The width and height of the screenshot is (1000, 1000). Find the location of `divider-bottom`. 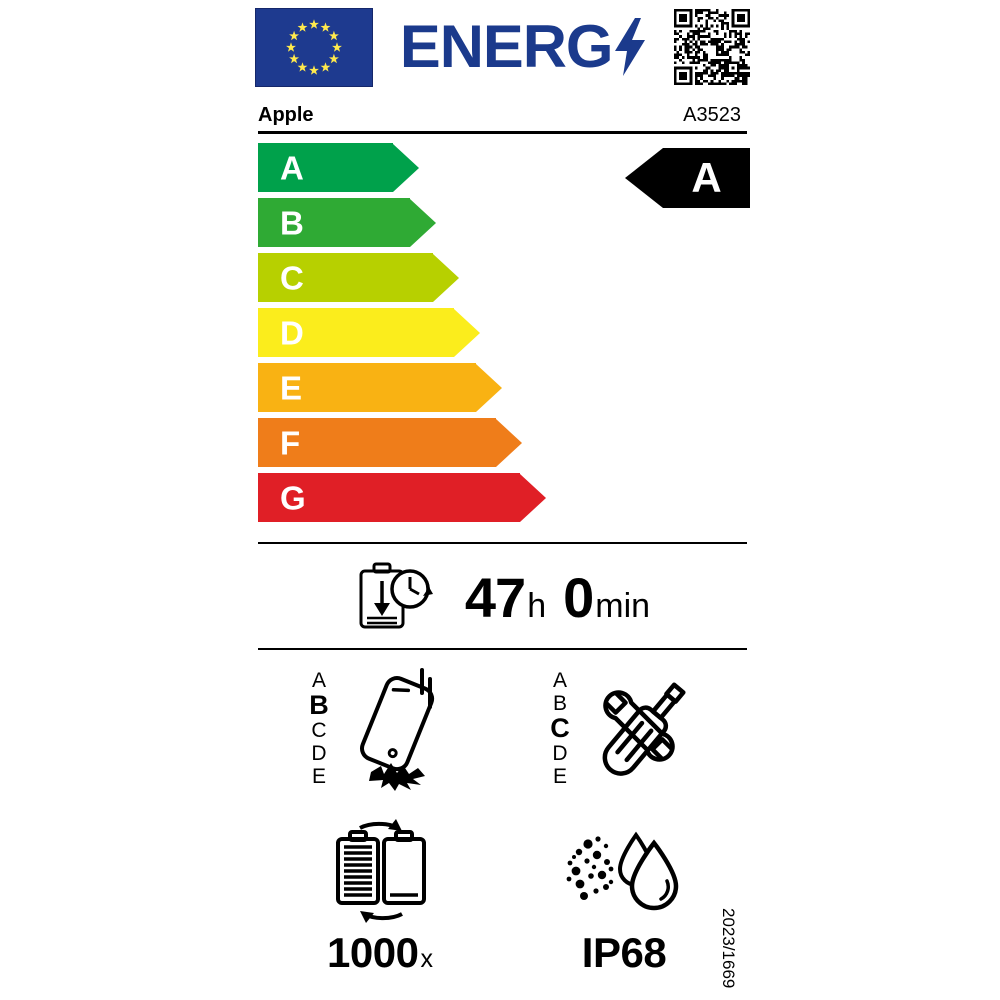

divider-bottom is located at coordinates (502, 649).